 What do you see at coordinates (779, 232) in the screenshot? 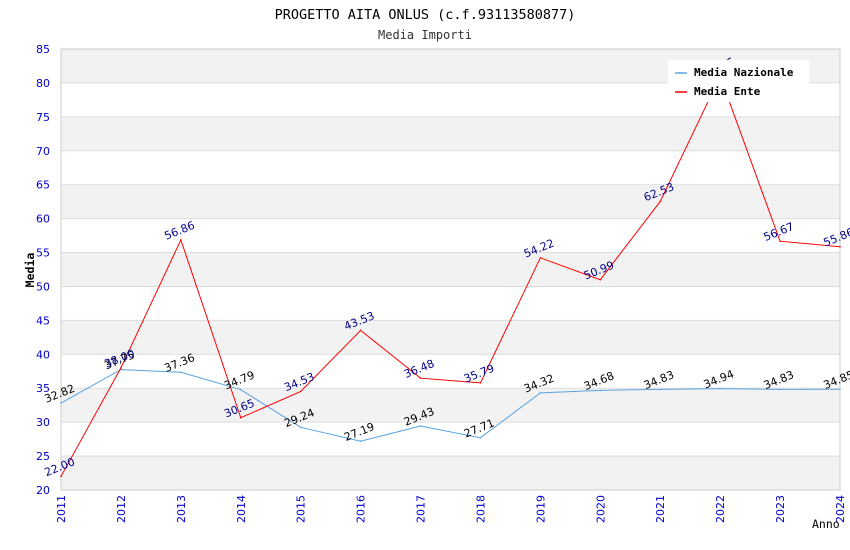
I see `data-label: 56.67` at bounding box center [779, 232].